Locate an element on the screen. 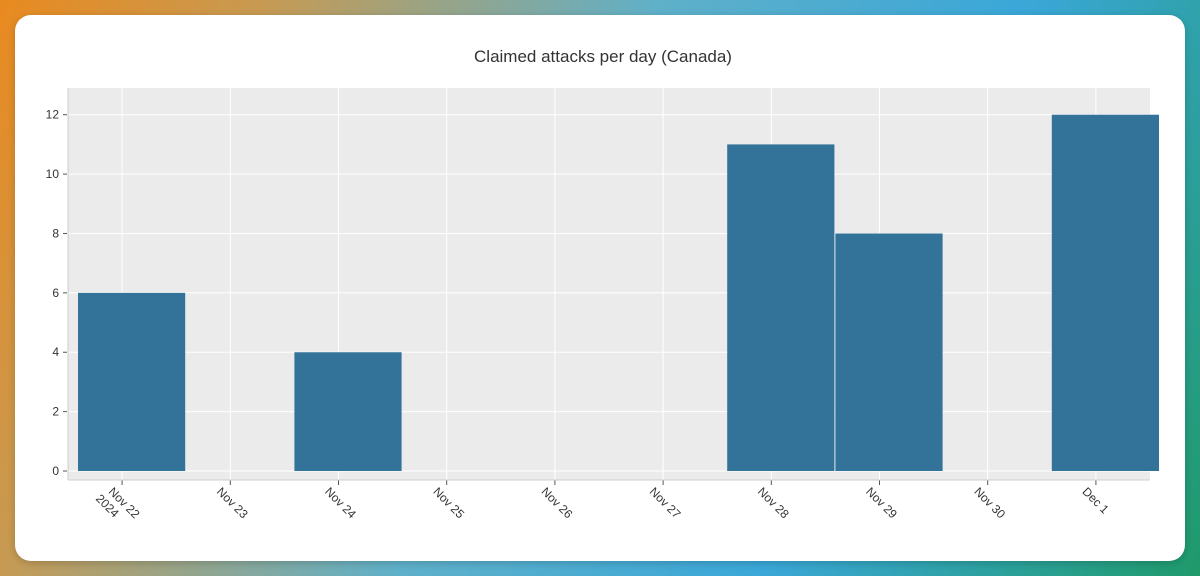 This screenshot has height=576, width=1200. y-tick-label: 12 is located at coordinates (53, 115).